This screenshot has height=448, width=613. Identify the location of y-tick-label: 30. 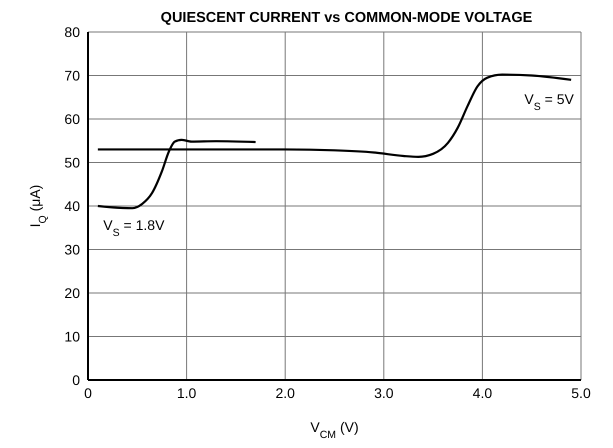
(72, 249).